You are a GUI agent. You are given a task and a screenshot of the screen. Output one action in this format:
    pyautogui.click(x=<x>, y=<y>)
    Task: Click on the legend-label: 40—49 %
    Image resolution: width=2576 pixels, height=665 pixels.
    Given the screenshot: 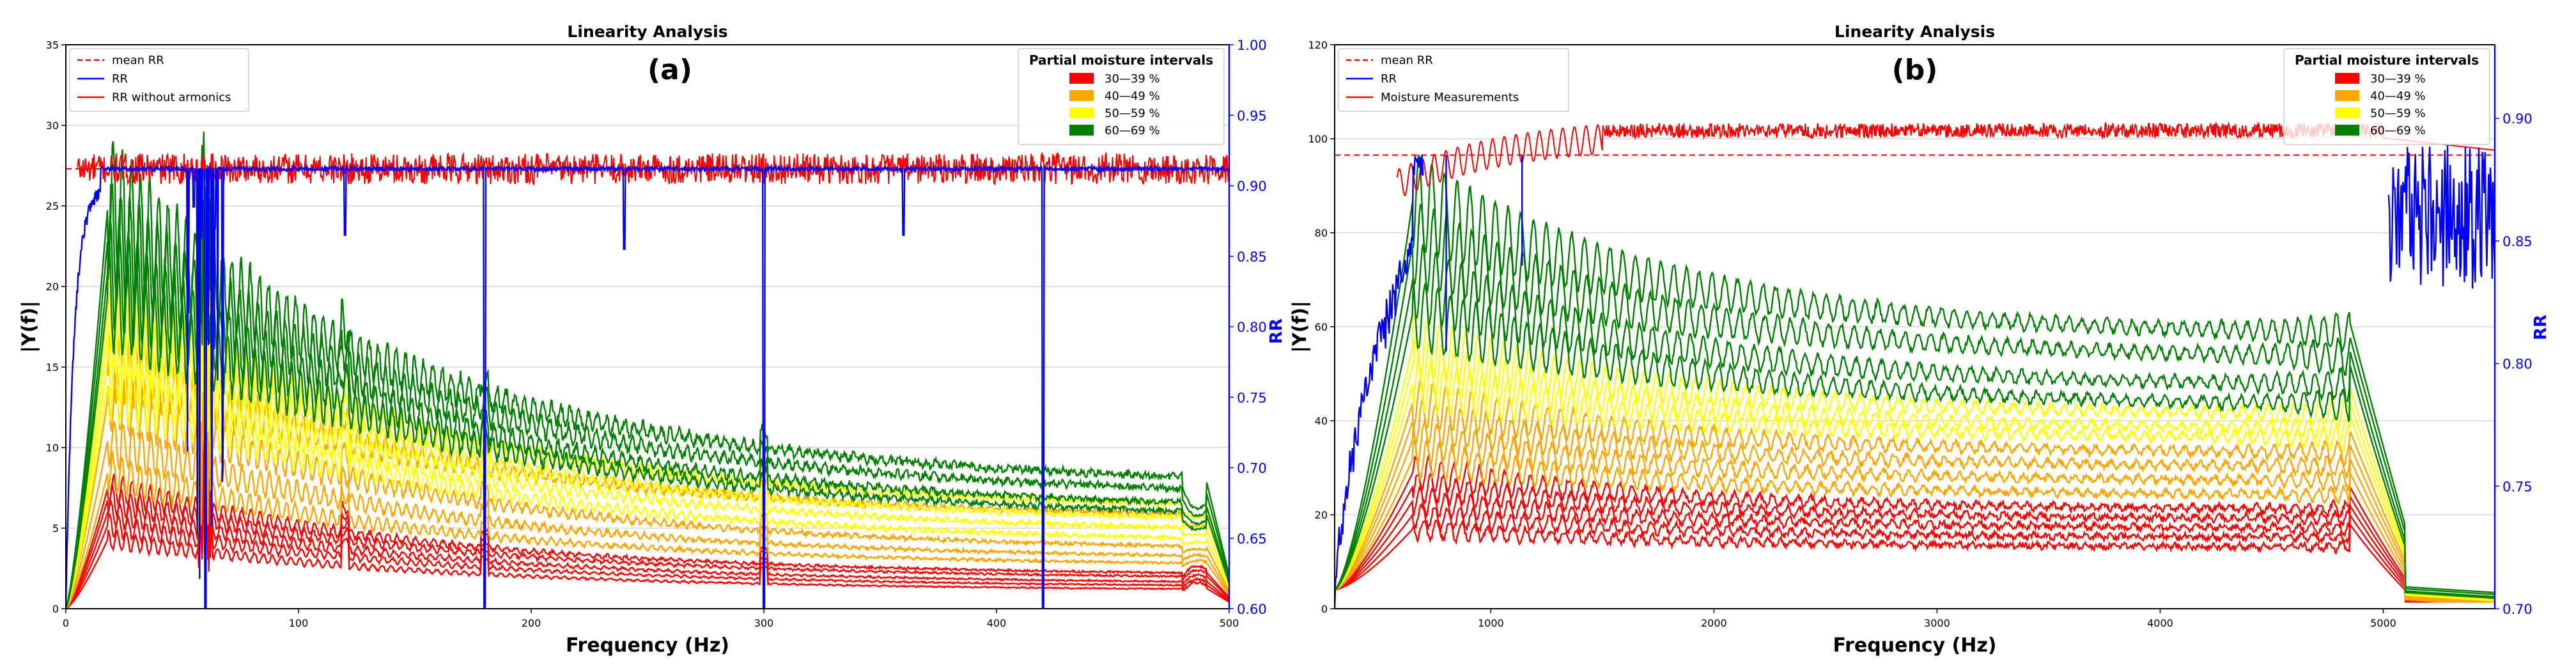 What is the action you would take?
    pyautogui.click(x=2398, y=96)
    